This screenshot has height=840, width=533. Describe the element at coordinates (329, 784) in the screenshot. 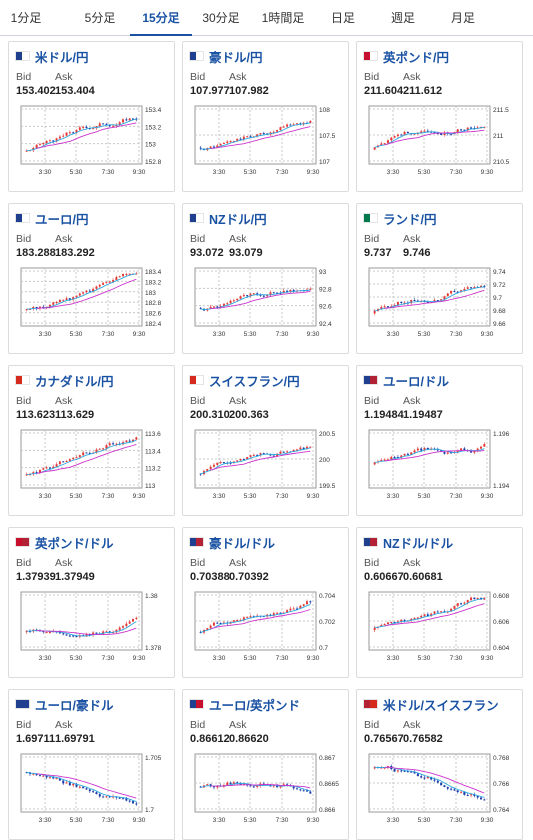

I see `y-tick-label: 0.8665` at that location.